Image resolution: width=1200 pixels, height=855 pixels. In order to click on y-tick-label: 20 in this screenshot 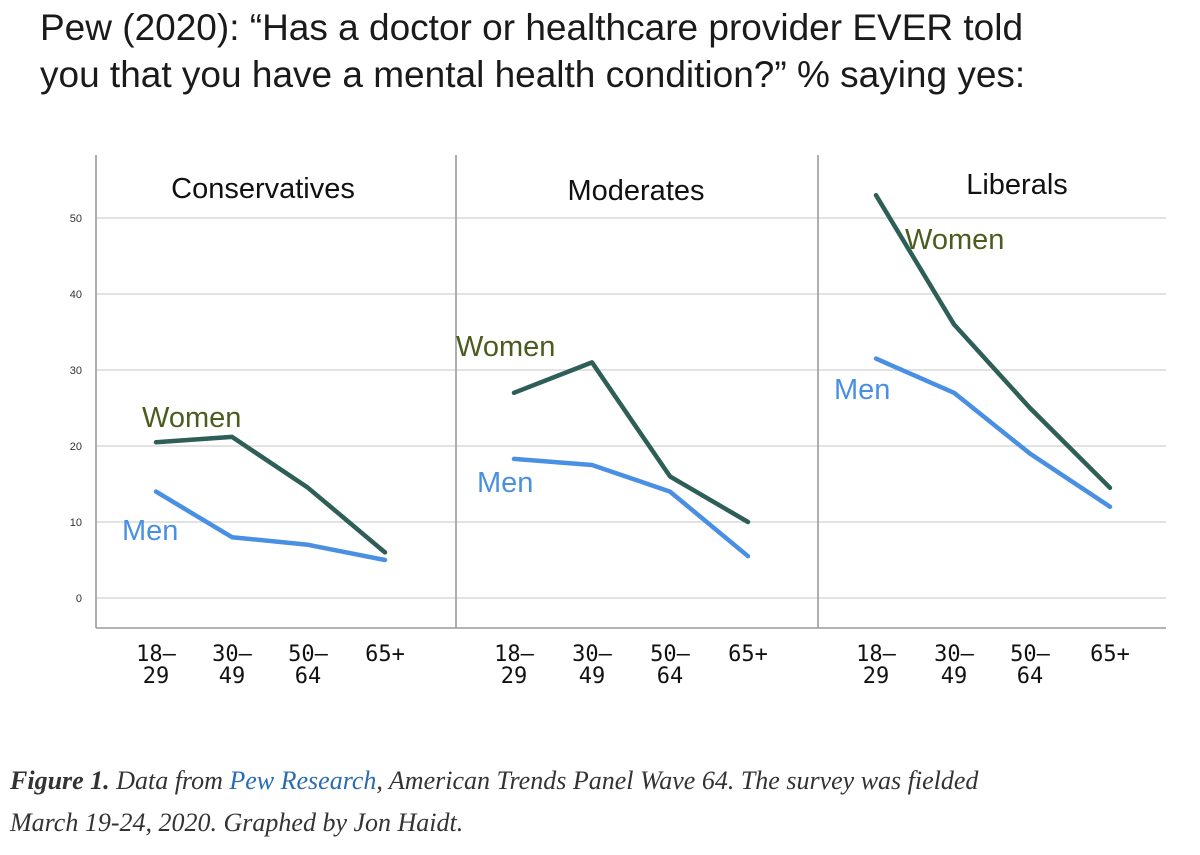, I will do `click(76, 447)`.